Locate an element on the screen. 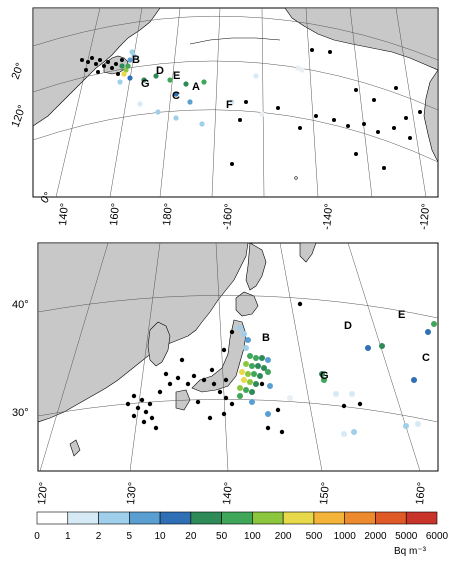  bottom-map-land-kamchatka is located at coordinates (308, 253).